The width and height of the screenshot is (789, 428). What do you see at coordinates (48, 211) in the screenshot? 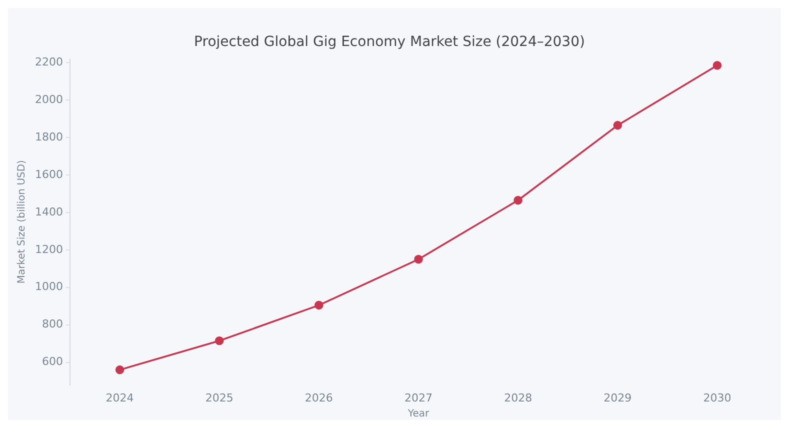
I see `y-tick-label: 1400` at bounding box center [48, 211].